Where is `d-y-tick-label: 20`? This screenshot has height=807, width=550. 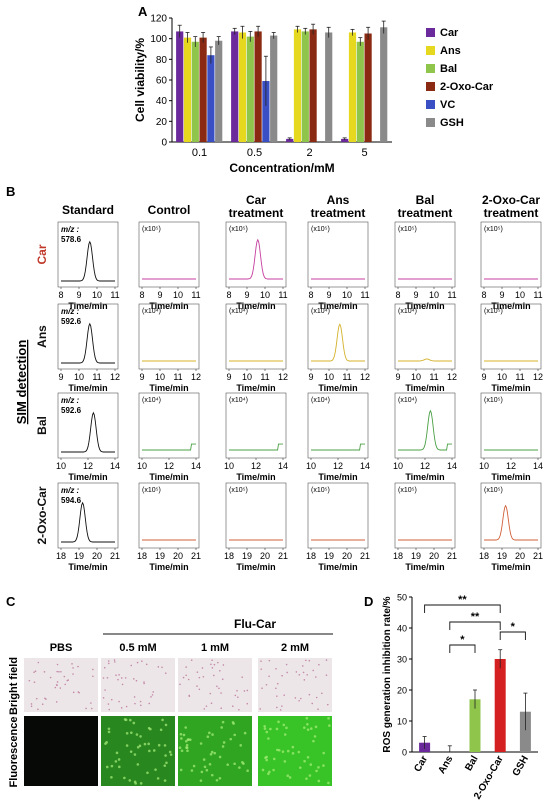 d-y-tick-label: 20 is located at coordinates (402, 691).